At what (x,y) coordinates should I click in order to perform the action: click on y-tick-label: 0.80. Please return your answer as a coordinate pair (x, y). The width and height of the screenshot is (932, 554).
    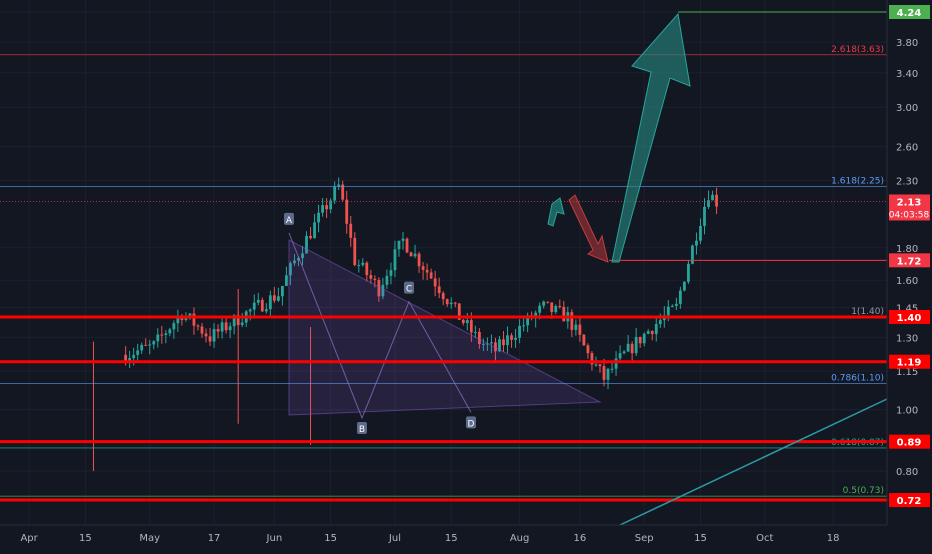
    Looking at the image, I should click on (907, 472).